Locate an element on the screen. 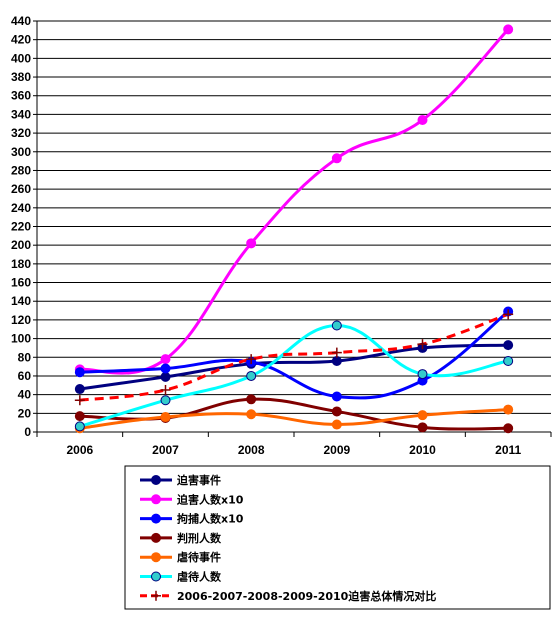 The height and width of the screenshot is (622, 559). x-tick-label: 2008 is located at coordinates (251, 450).